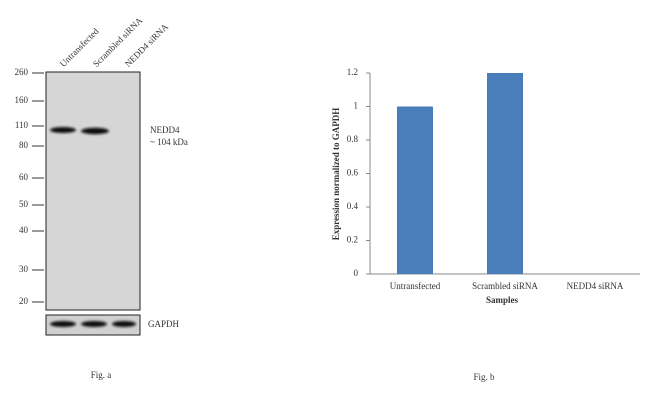 This screenshot has width=650, height=418. What do you see at coordinates (352, 240) in the screenshot?
I see `y-tick-label: 0.2` at bounding box center [352, 240].